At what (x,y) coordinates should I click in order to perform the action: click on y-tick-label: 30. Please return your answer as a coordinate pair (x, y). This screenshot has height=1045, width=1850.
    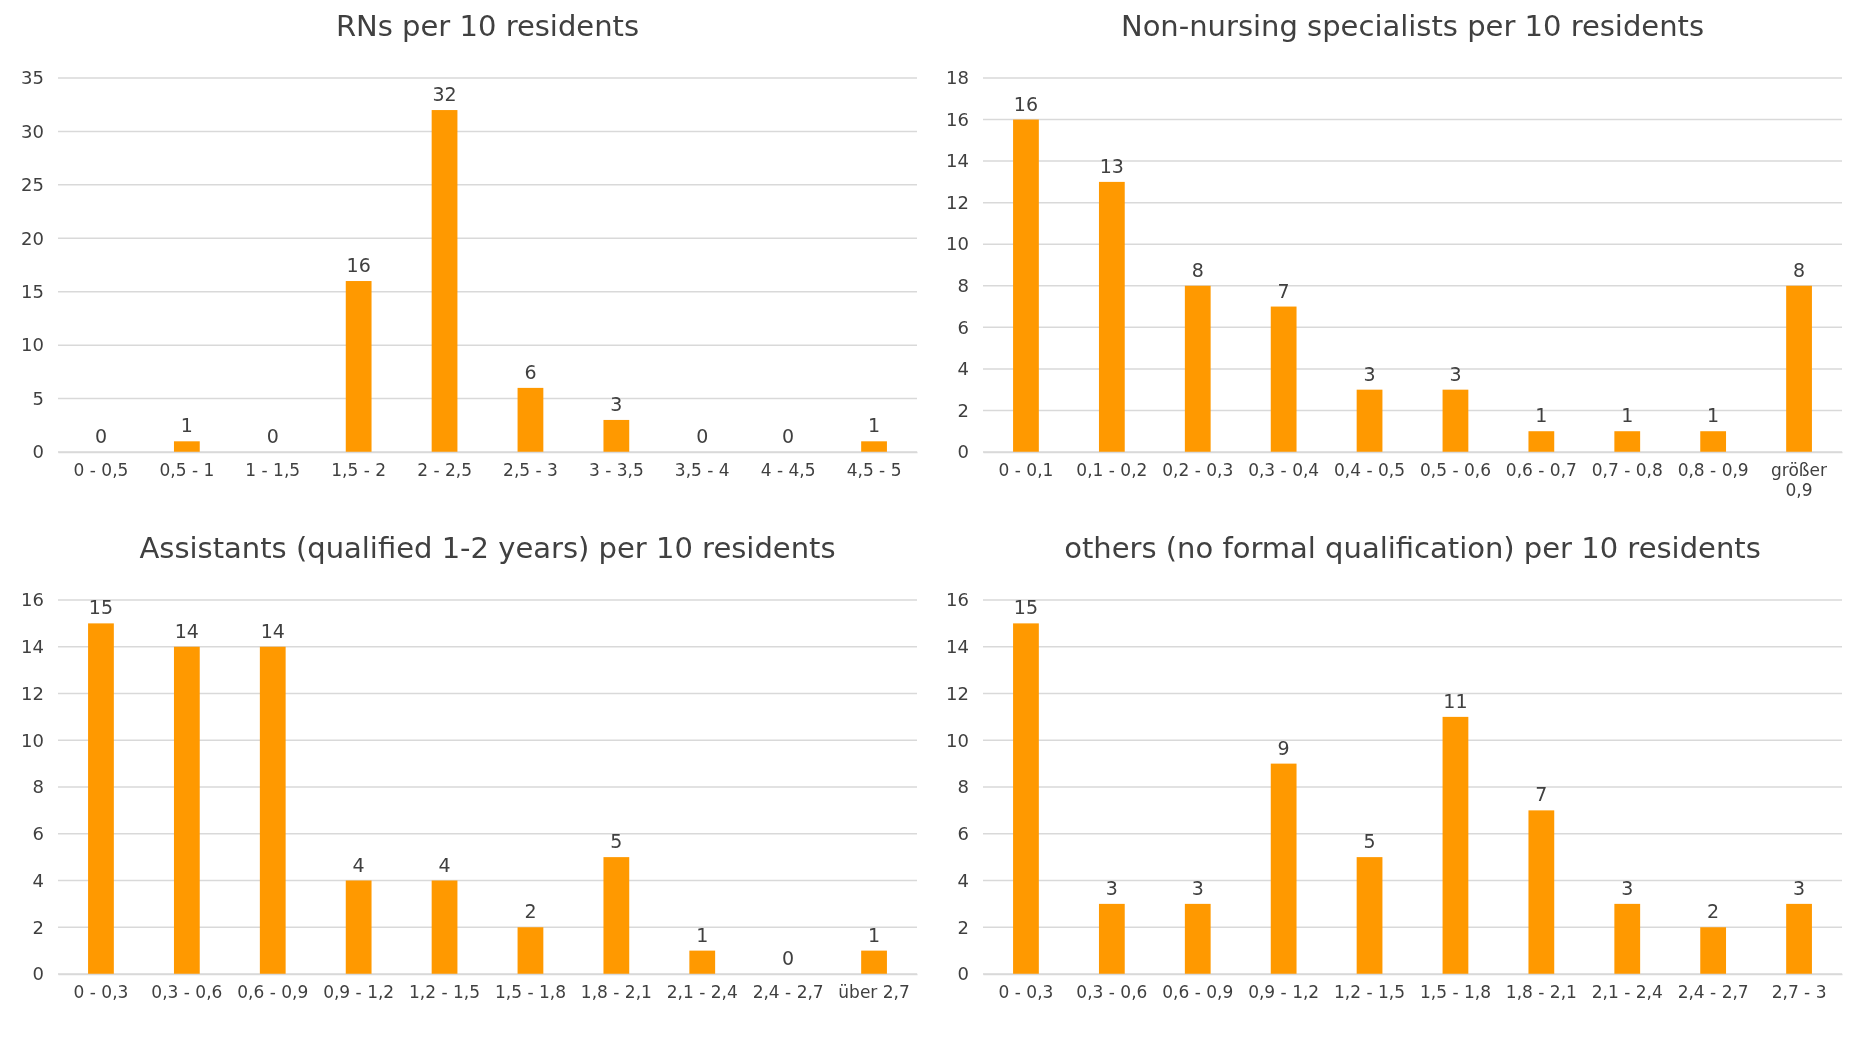
    Looking at the image, I should click on (32, 131).